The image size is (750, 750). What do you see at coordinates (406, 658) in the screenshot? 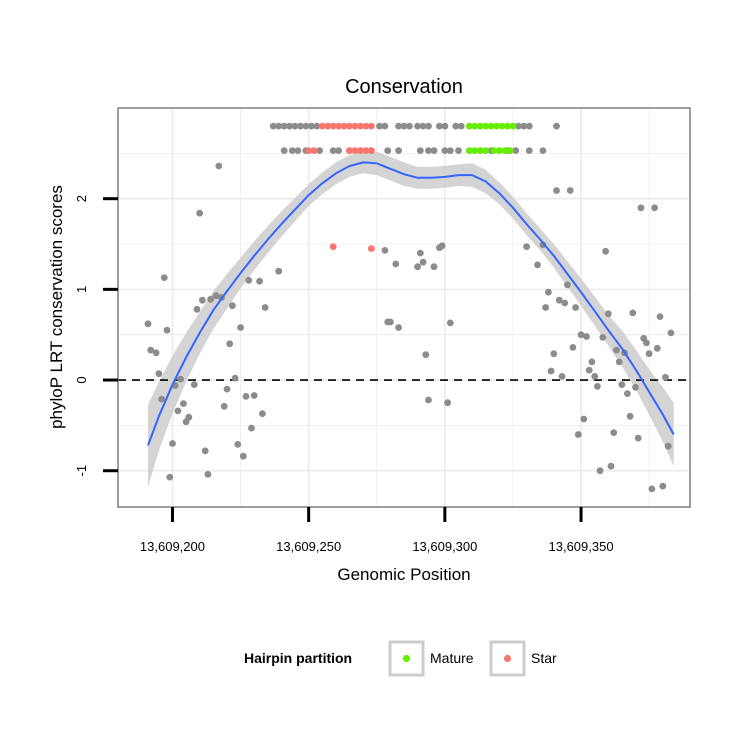
I see `legend-key-mature` at bounding box center [406, 658].